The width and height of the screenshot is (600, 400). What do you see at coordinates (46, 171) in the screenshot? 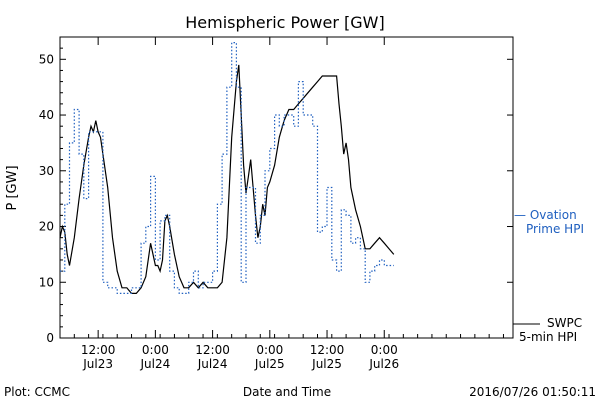
I see `y-tick-label-3: 30` at bounding box center [46, 171].